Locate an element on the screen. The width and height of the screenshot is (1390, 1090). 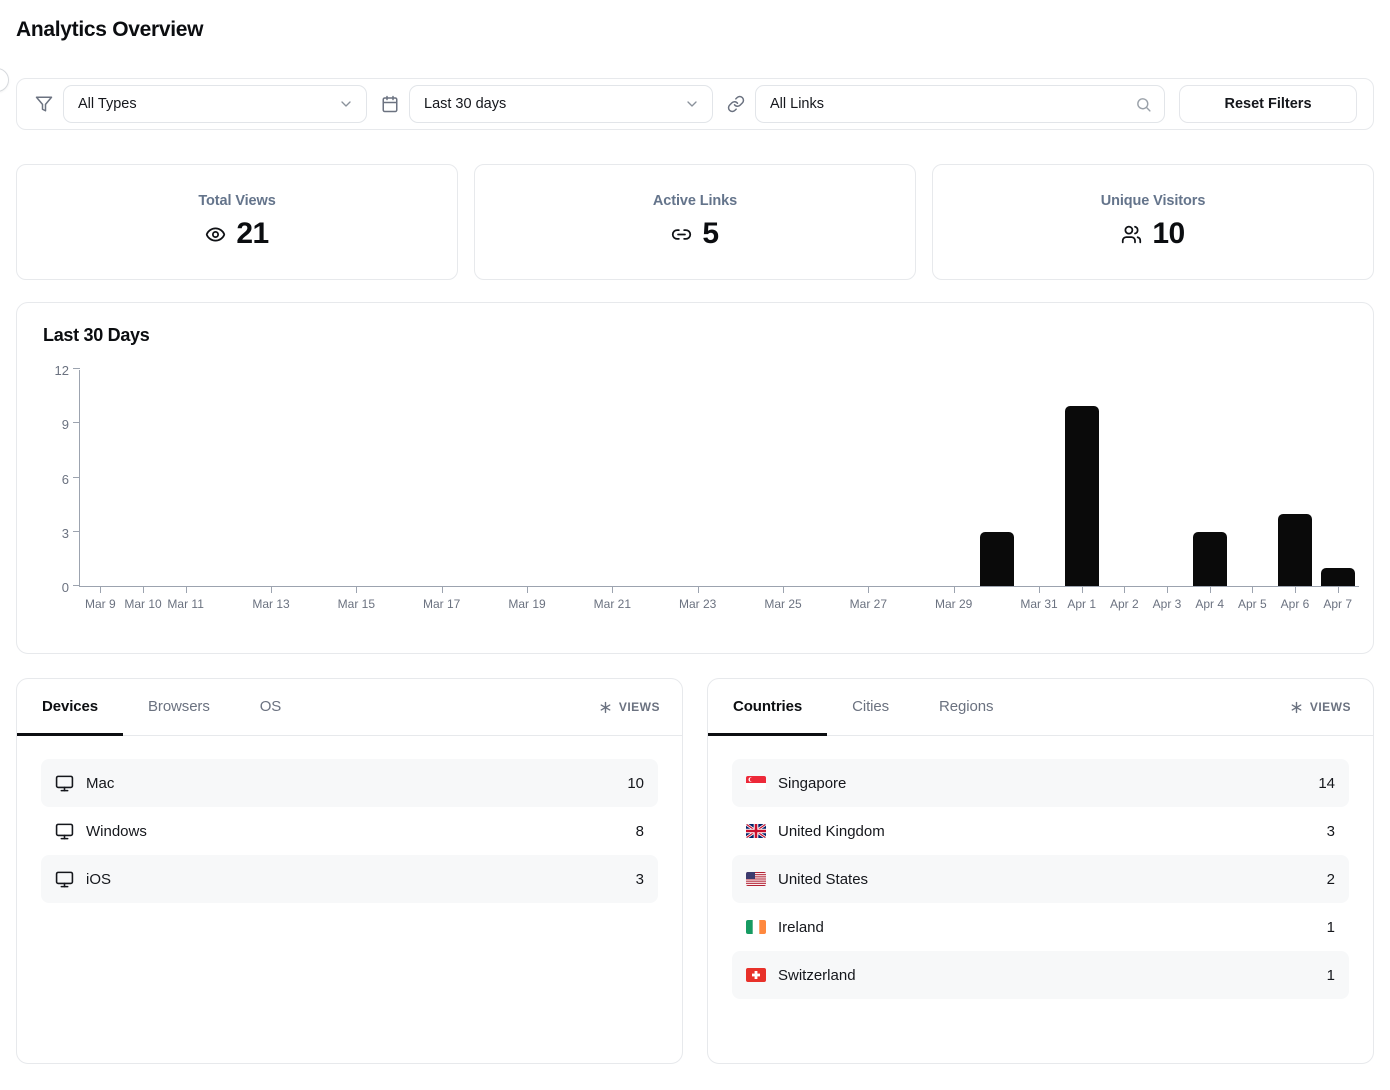
page-title: Analytics Overview is located at coordinates (110, 29).